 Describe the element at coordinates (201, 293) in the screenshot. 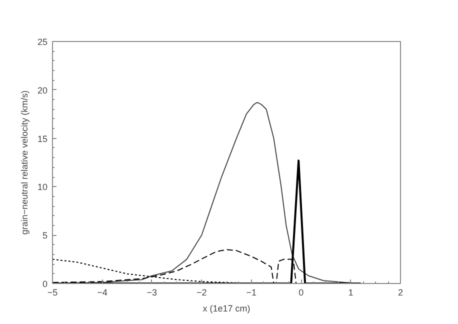

I see `x-tick-label: −2` at that location.